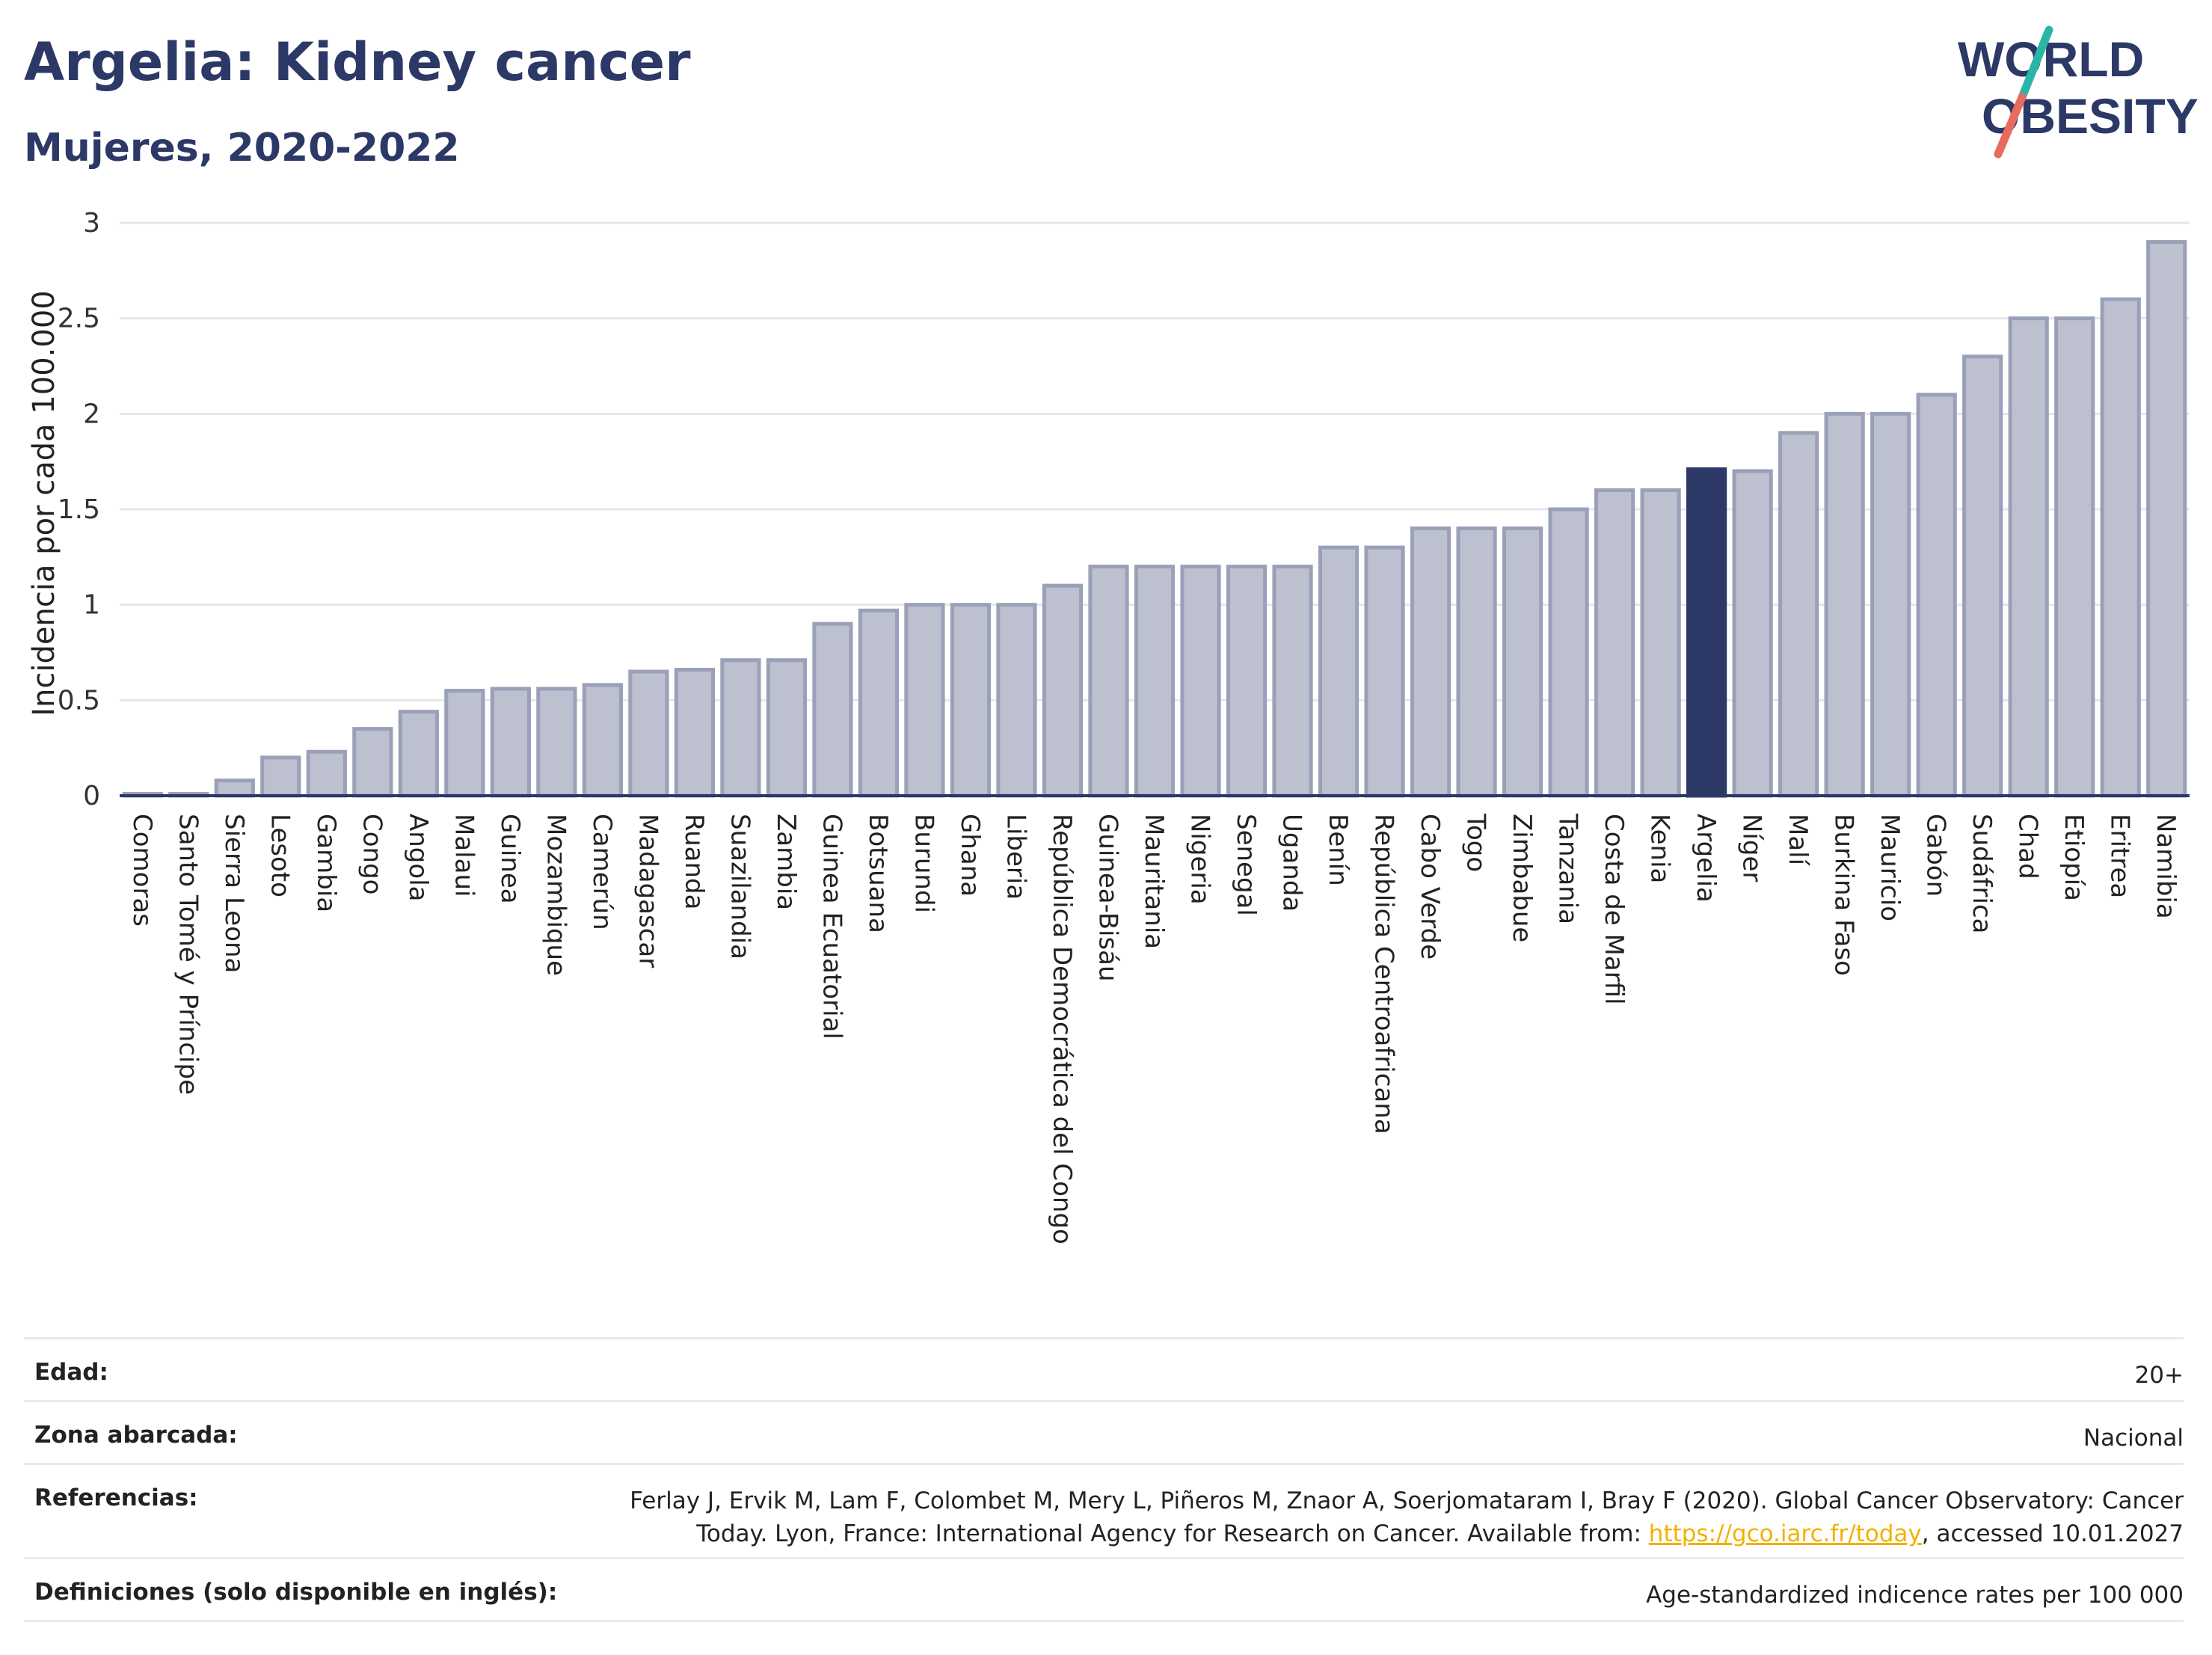 This screenshot has height=1655, width=2212. I want to click on reference-line-2-end: , accessed 10.01.2027, so click(2052, 1533).